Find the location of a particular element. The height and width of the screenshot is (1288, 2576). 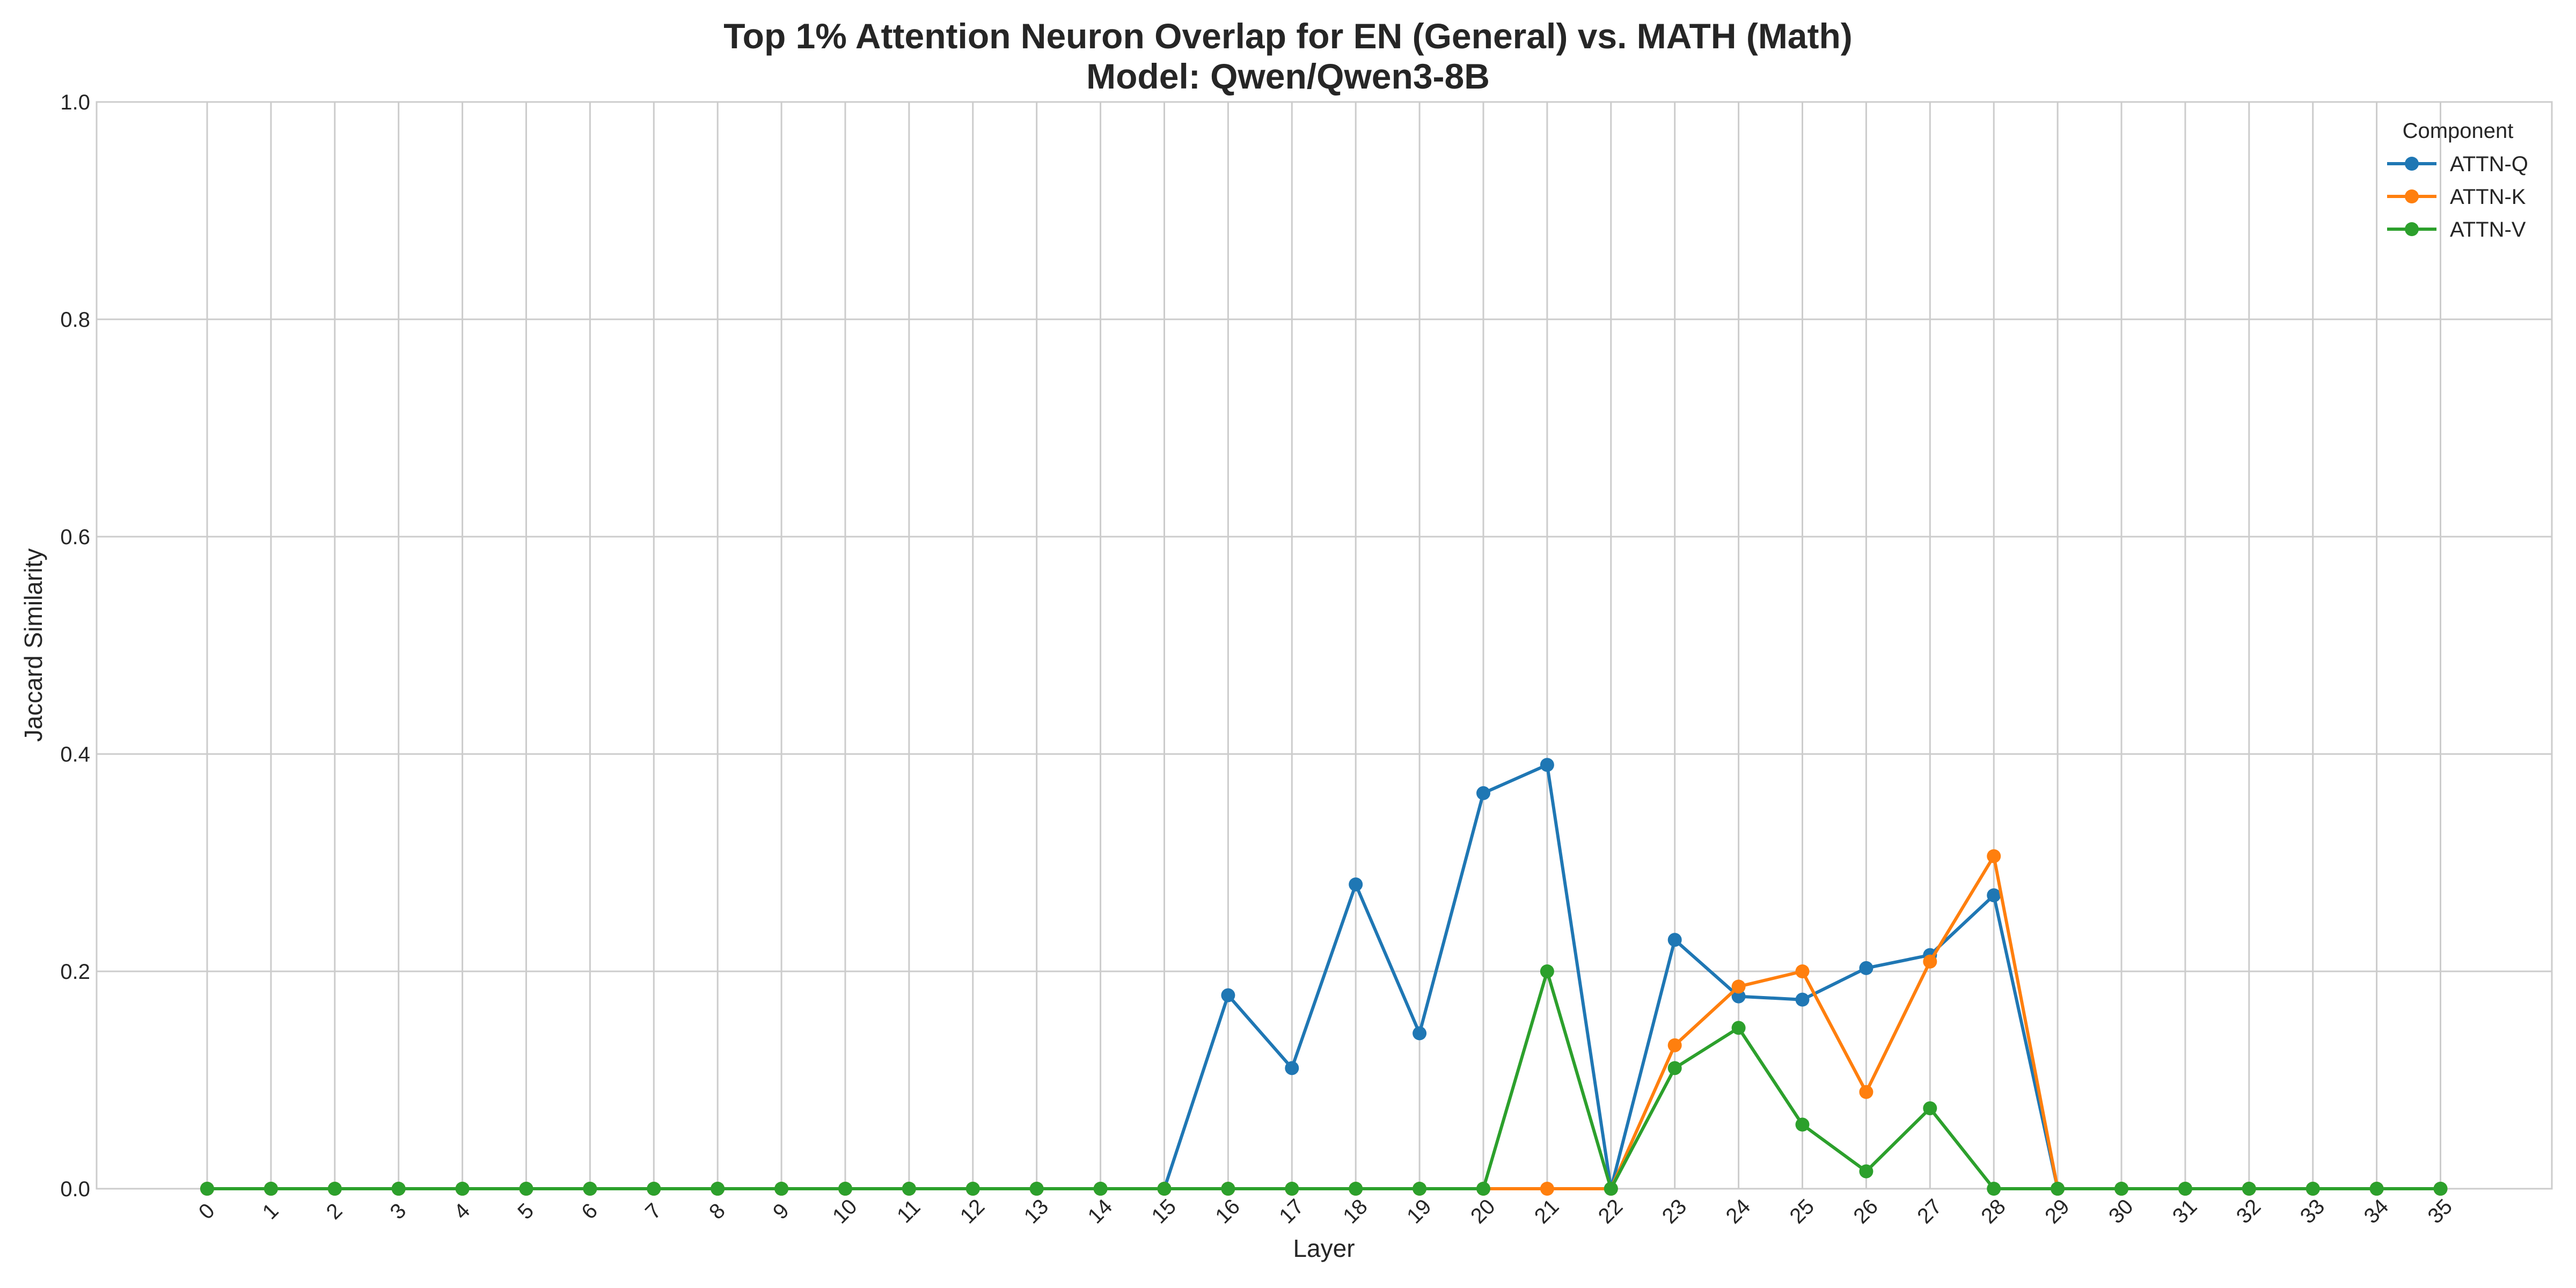

x-tick-label: 21 is located at coordinates (1547, 1211).